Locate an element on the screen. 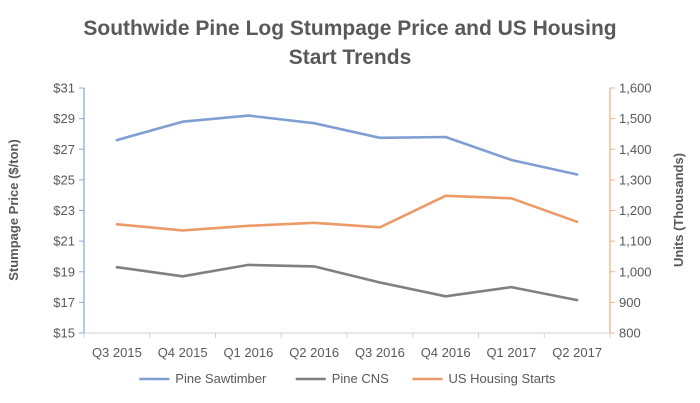  x-axis-tick-label: Q1 2016 is located at coordinates (248, 352).